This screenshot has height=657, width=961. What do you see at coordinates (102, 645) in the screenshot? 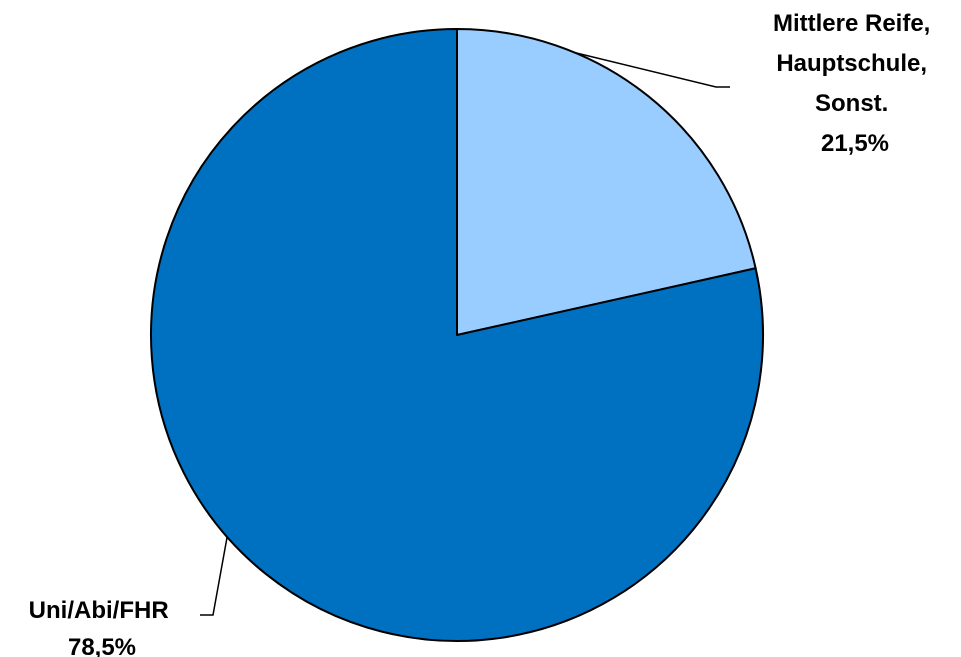
I see `slice-value-label: 78,5%` at bounding box center [102, 645].